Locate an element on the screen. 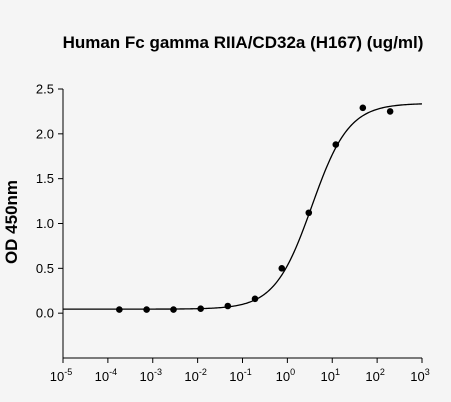 The width and height of the screenshot is (451, 402). x-tick-label: 10² is located at coordinates (374, 375).